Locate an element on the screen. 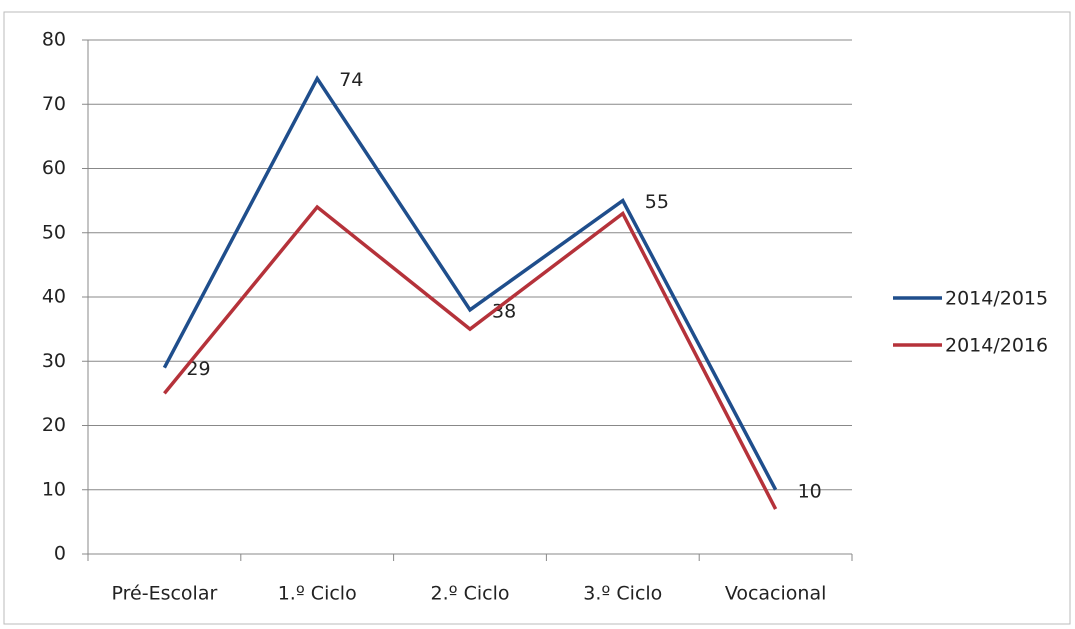  data-label: 10 is located at coordinates (810, 491).